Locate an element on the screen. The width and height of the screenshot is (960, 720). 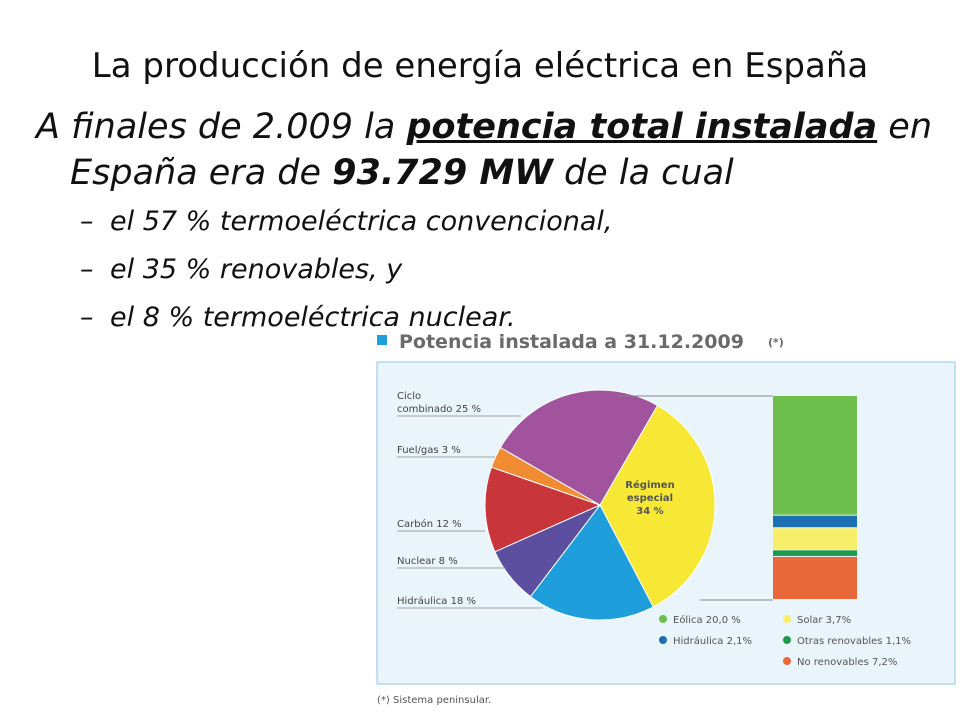
label-regimen-line2: especial is located at coordinates (650, 498).